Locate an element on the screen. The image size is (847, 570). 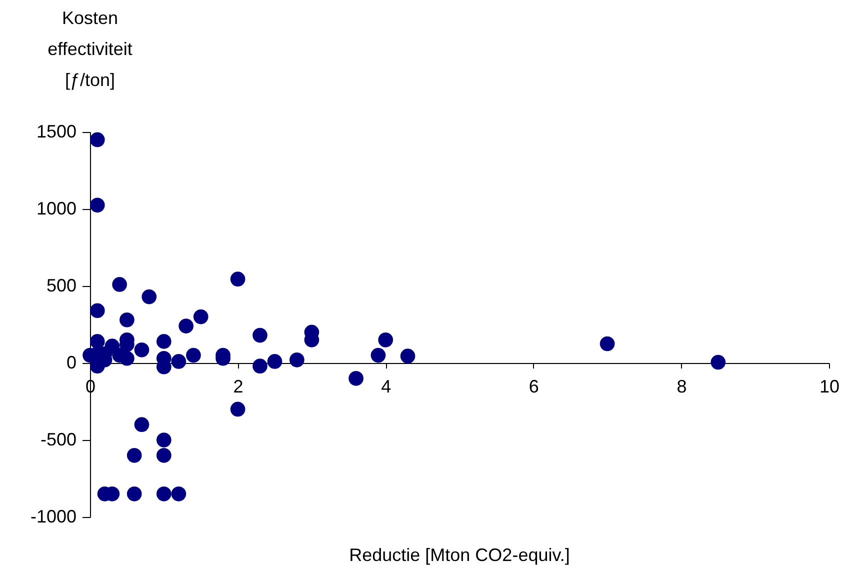
x-axis-title: Reductie [Mton CO2-equiv.] is located at coordinates (459, 555).